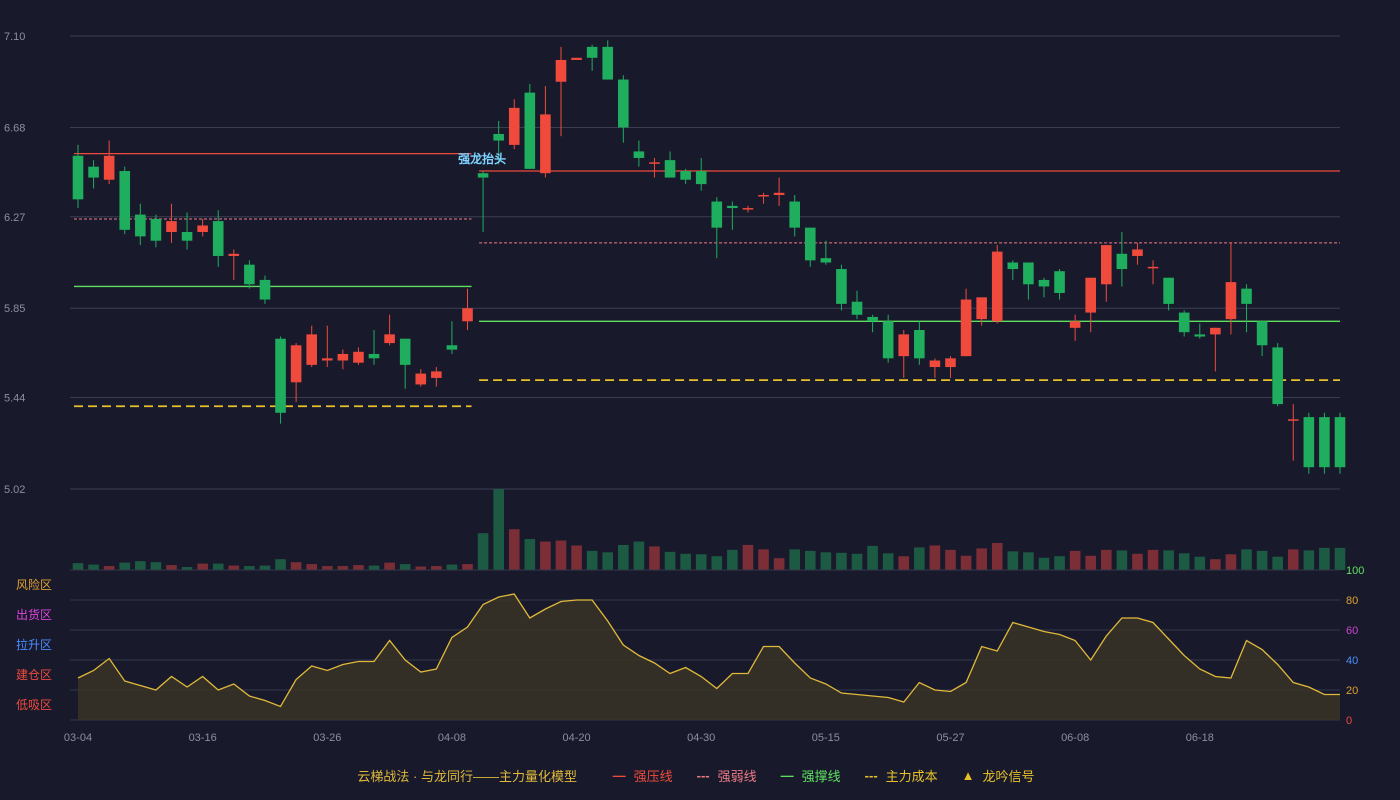  Describe the element at coordinates (1352, 691) in the screenshot. I see `oscillator-tick-label: 20` at that location.